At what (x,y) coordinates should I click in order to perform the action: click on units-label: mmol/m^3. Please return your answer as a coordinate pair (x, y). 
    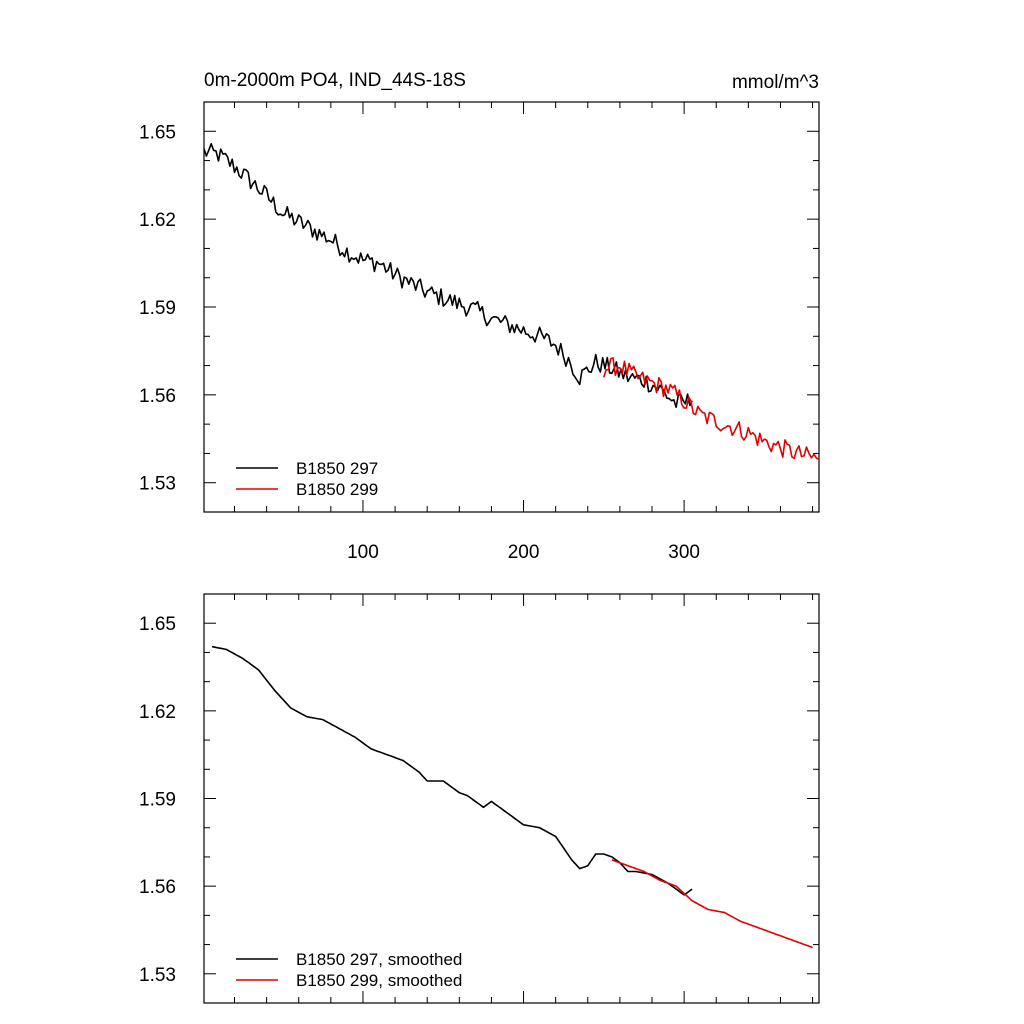
    Looking at the image, I should click on (775, 82).